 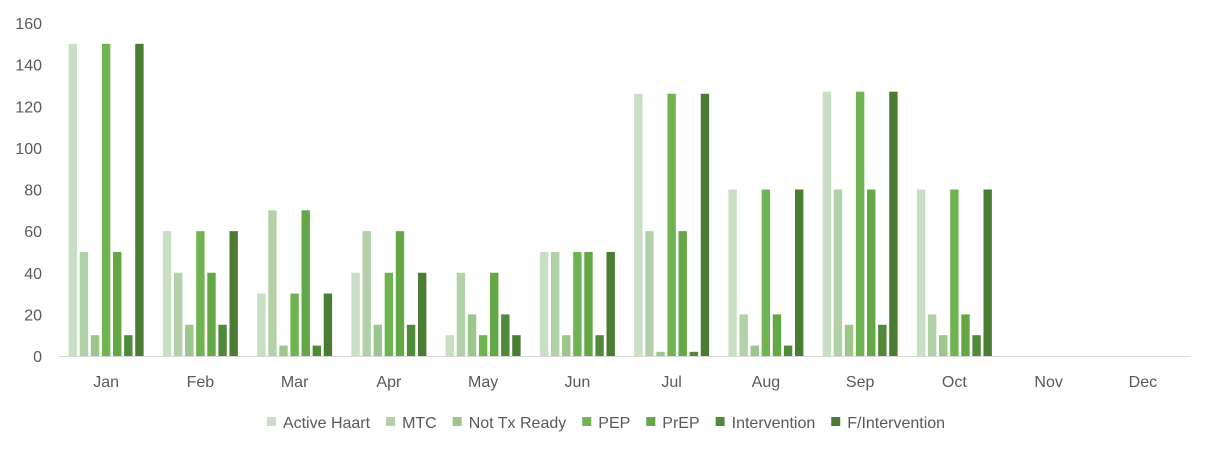 I want to click on legend-label-intervention: Intervention, so click(x=774, y=423).